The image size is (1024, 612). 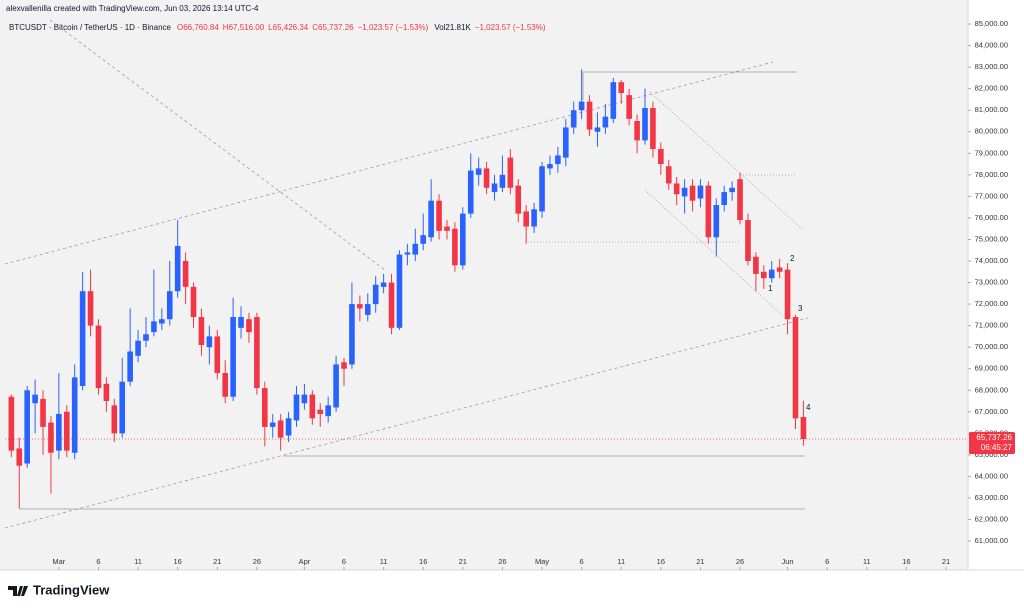 What do you see at coordinates (542, 561) in the screenshot?
I see `x-tick-label: May` at bounding box center [542, 561].